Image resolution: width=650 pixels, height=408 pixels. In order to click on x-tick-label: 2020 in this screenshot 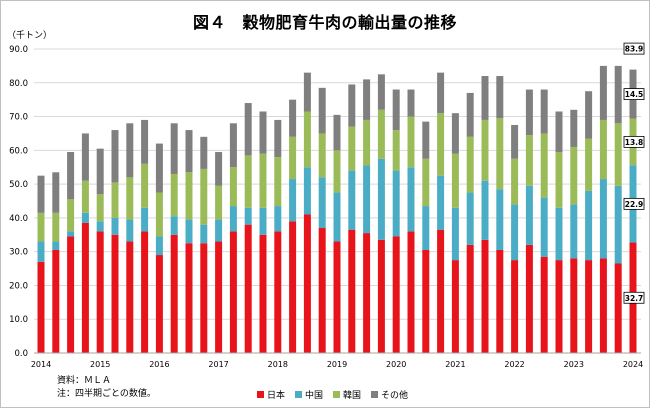, I will do `click(396, 364)`.